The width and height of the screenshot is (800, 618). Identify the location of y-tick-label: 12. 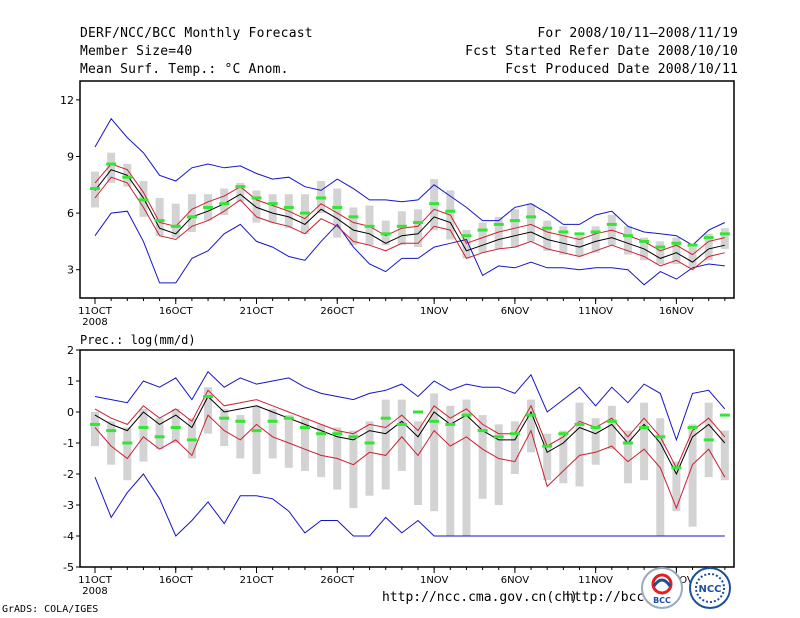
(67, 100).